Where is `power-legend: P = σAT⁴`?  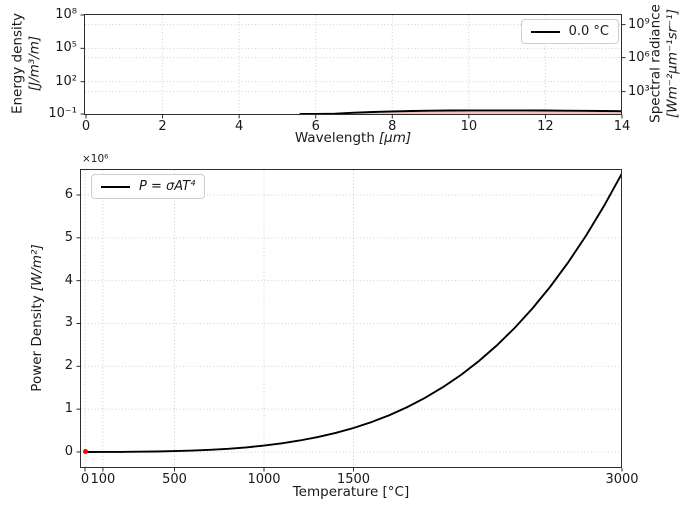
power-legend: P = σAT⁴ is located at coordinates (148, 186).